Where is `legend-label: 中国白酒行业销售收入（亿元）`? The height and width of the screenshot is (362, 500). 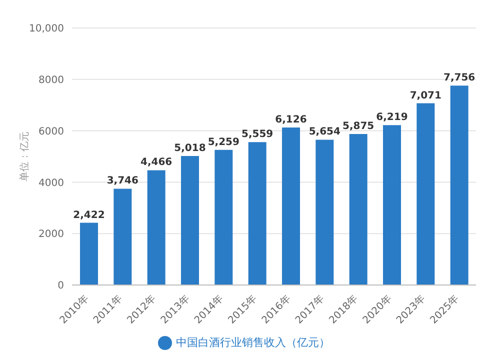 legend-label: 中国白酒行业销售收入（亿元） is located at coordinates (253, 342).